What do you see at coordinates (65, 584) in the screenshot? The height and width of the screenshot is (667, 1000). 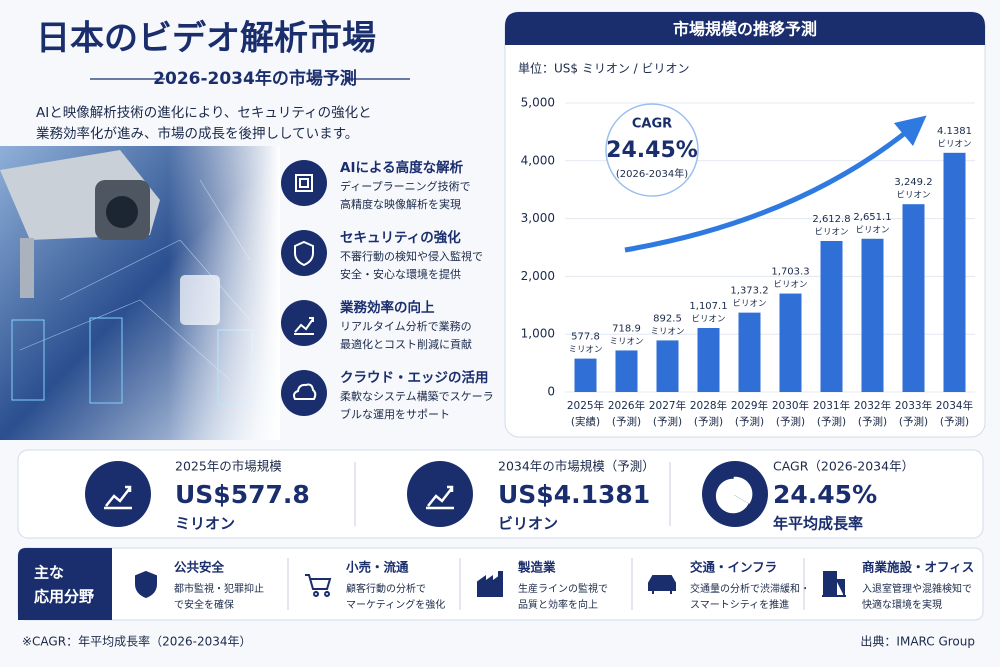 I see `applications-heading-box` at bounding box center [65, 584].